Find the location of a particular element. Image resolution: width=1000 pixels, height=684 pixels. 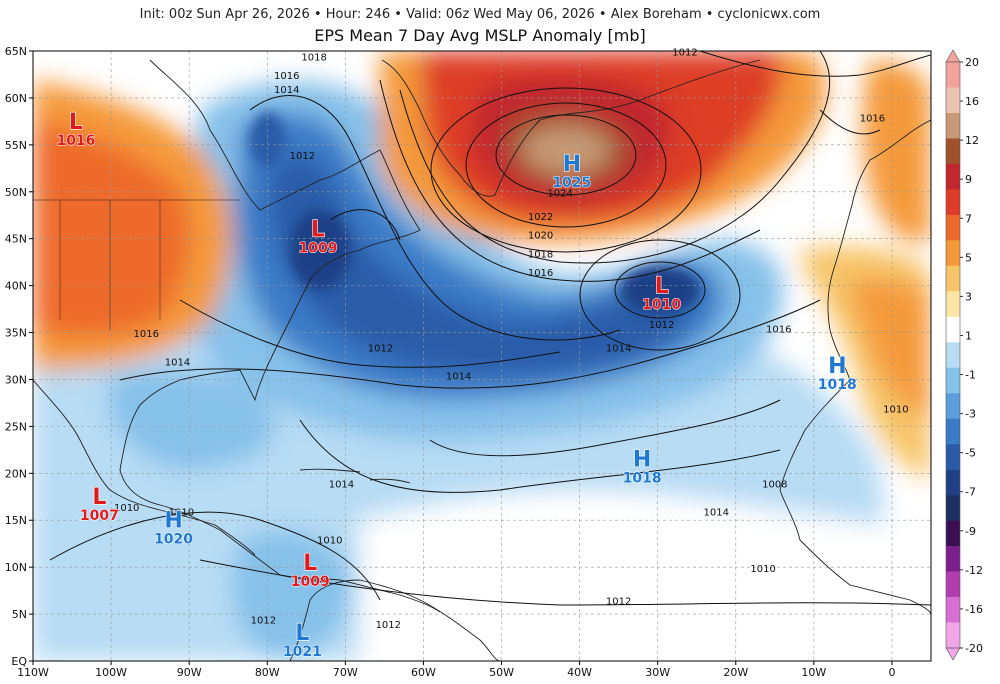

lat-tick-label: 5N is located at coordinates (19, 614).